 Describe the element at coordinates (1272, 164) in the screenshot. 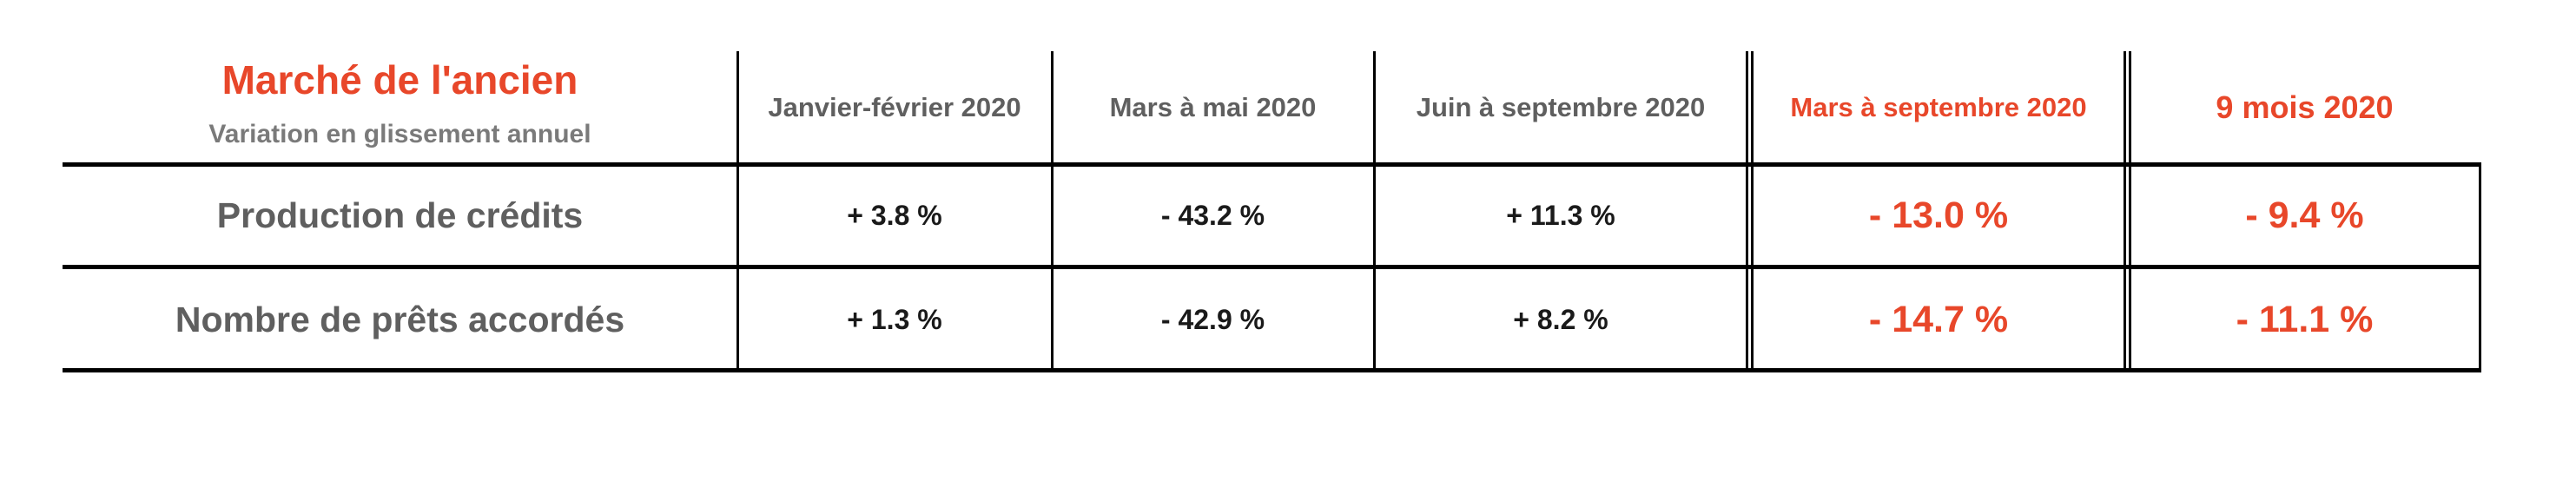

I see `header-divider` at that location.